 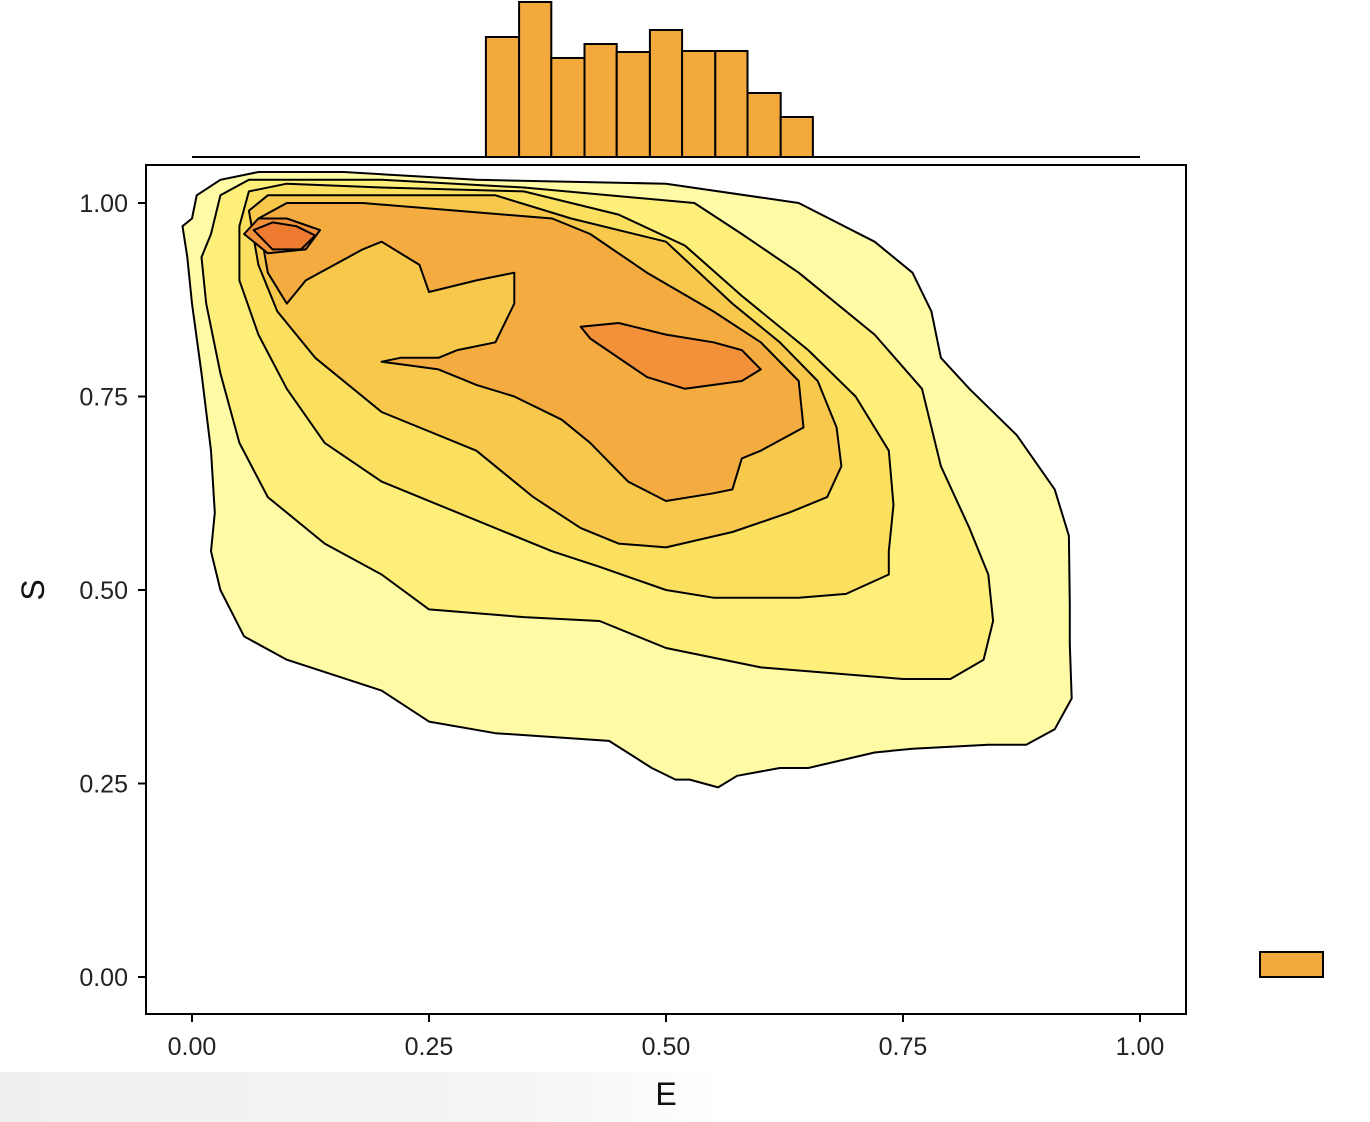 What do you see at coordinates (192, 1047) in the screenshot?
I see `x-tick-label: 0.00` at bounding box center [192, 1047].